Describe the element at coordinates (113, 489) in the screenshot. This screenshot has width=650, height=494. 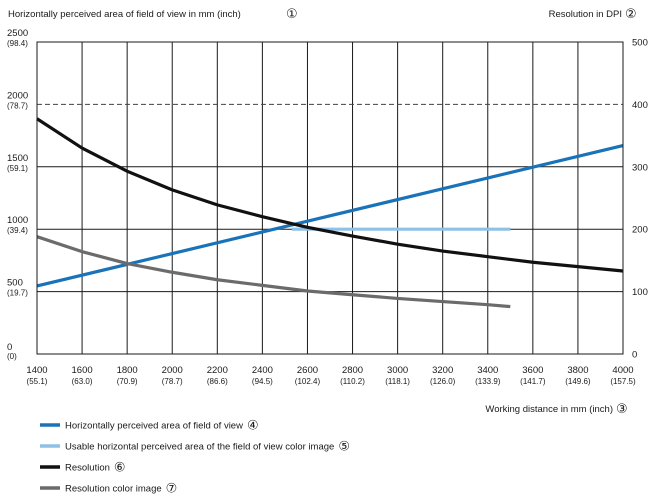
I see `legend-label-4: Resolution color image` at that location.